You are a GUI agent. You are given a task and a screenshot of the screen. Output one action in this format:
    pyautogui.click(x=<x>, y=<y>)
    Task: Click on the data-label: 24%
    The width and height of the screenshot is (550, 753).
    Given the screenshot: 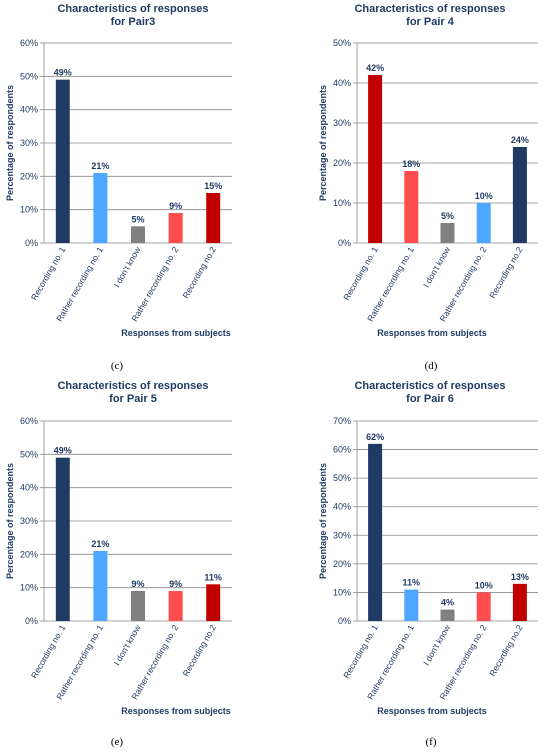 What is the action you would take?
    pyautogui.click(x=520, y=140)
    